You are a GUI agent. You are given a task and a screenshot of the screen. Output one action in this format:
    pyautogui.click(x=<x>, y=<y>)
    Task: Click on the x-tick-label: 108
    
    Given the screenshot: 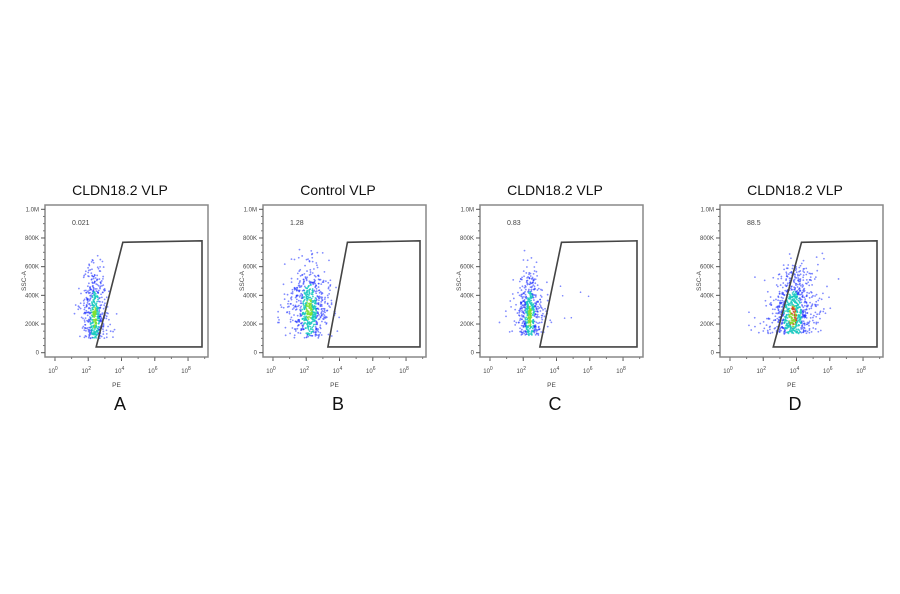 What is the action you would take?
    pyautogui.click(x=404, y=370)
    